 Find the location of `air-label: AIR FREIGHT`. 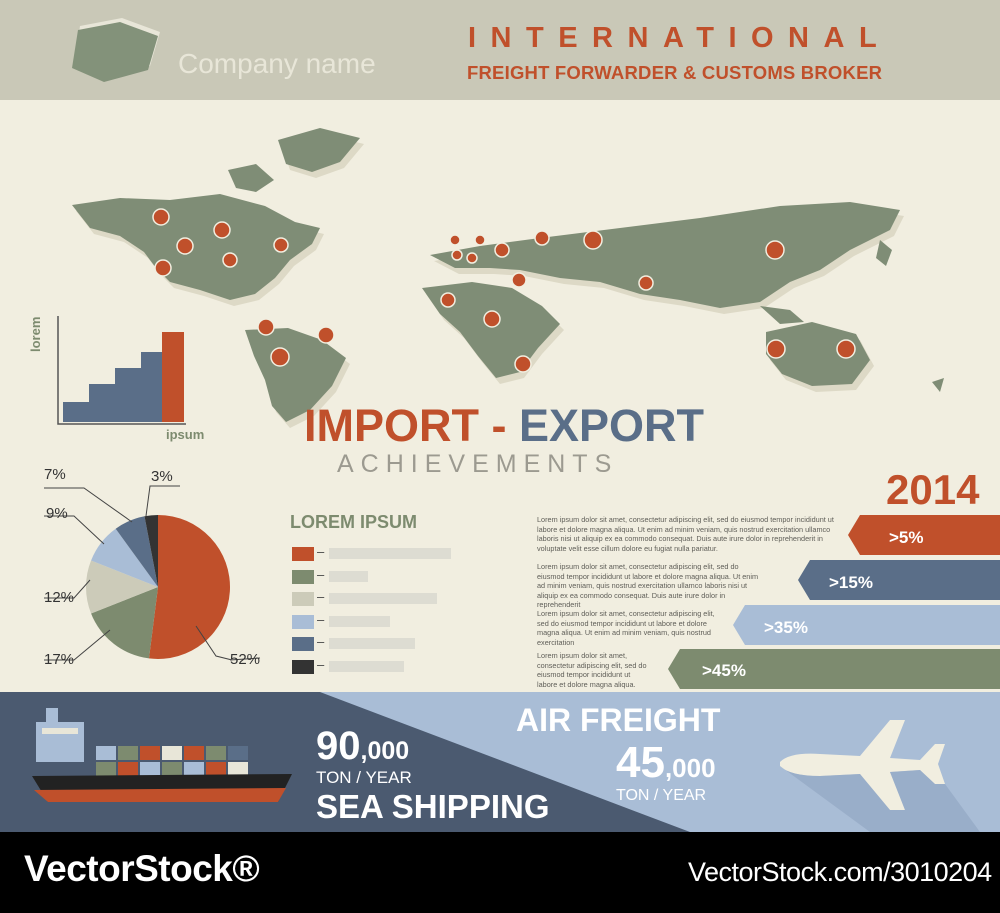

air-label: AIR FREIGHT is located at coordinates (618, 720).